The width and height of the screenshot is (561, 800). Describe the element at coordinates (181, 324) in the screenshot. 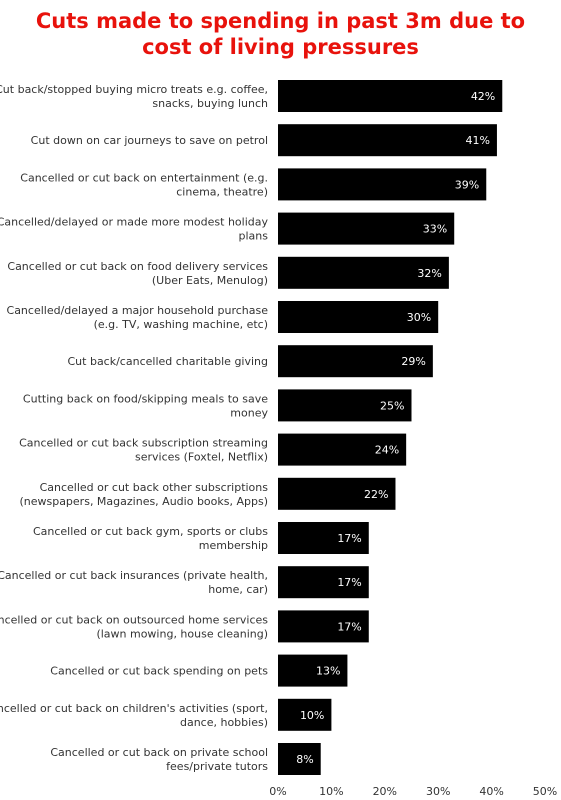

I see `category-label-line: (e.g. TV, washing machine, etc)` at that location.